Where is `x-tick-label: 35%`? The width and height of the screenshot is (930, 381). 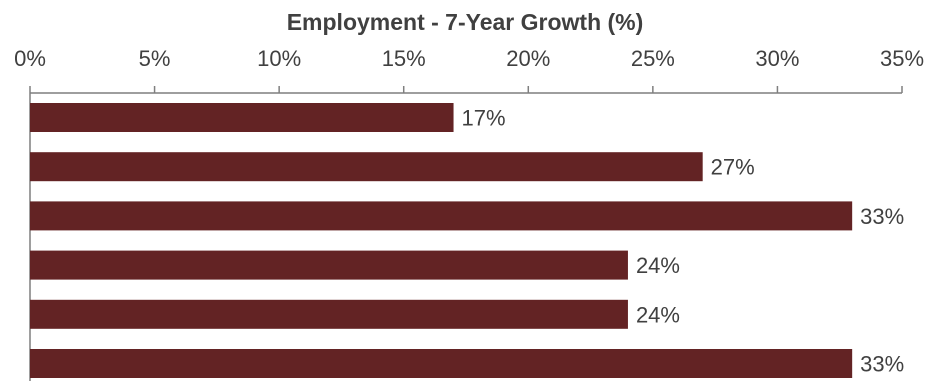 x-tick-label: 35% is located at coordinates (902, 58).